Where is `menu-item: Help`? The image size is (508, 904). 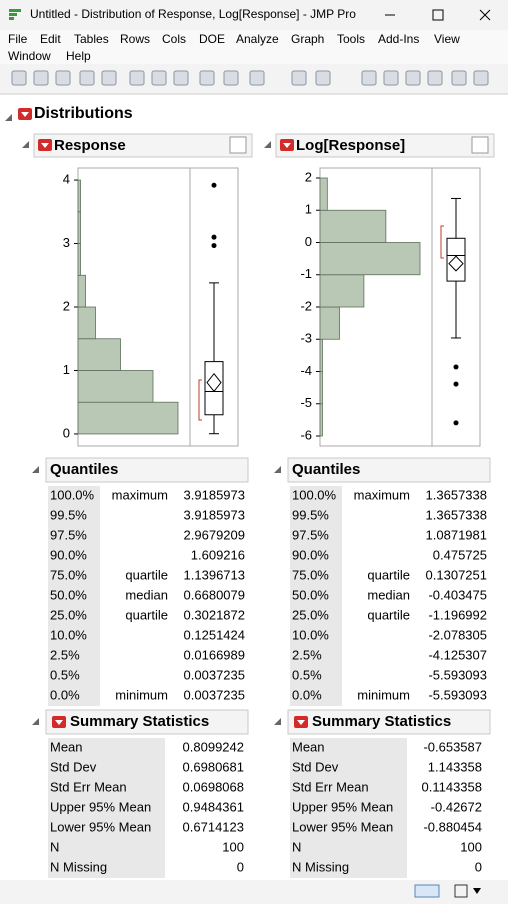 menu-item: Help is located at coordinates (78, 56).